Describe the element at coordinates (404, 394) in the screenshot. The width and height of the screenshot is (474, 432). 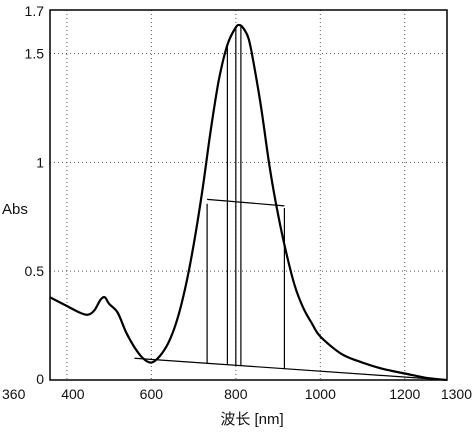
I see `x-tick-label: 1200` at that location.